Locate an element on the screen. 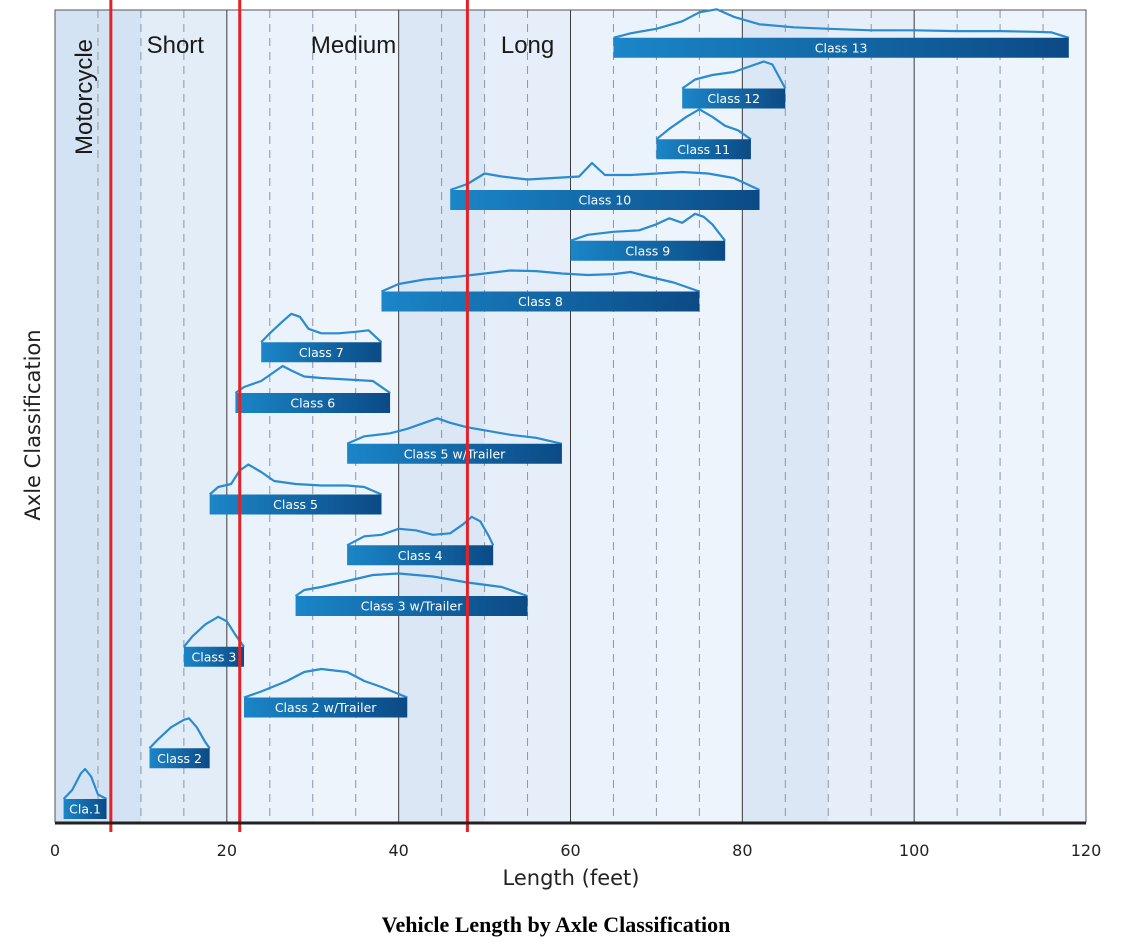 The image size is (1126, 946). bar-label: Class 7 is located at coordinates (321, 352).